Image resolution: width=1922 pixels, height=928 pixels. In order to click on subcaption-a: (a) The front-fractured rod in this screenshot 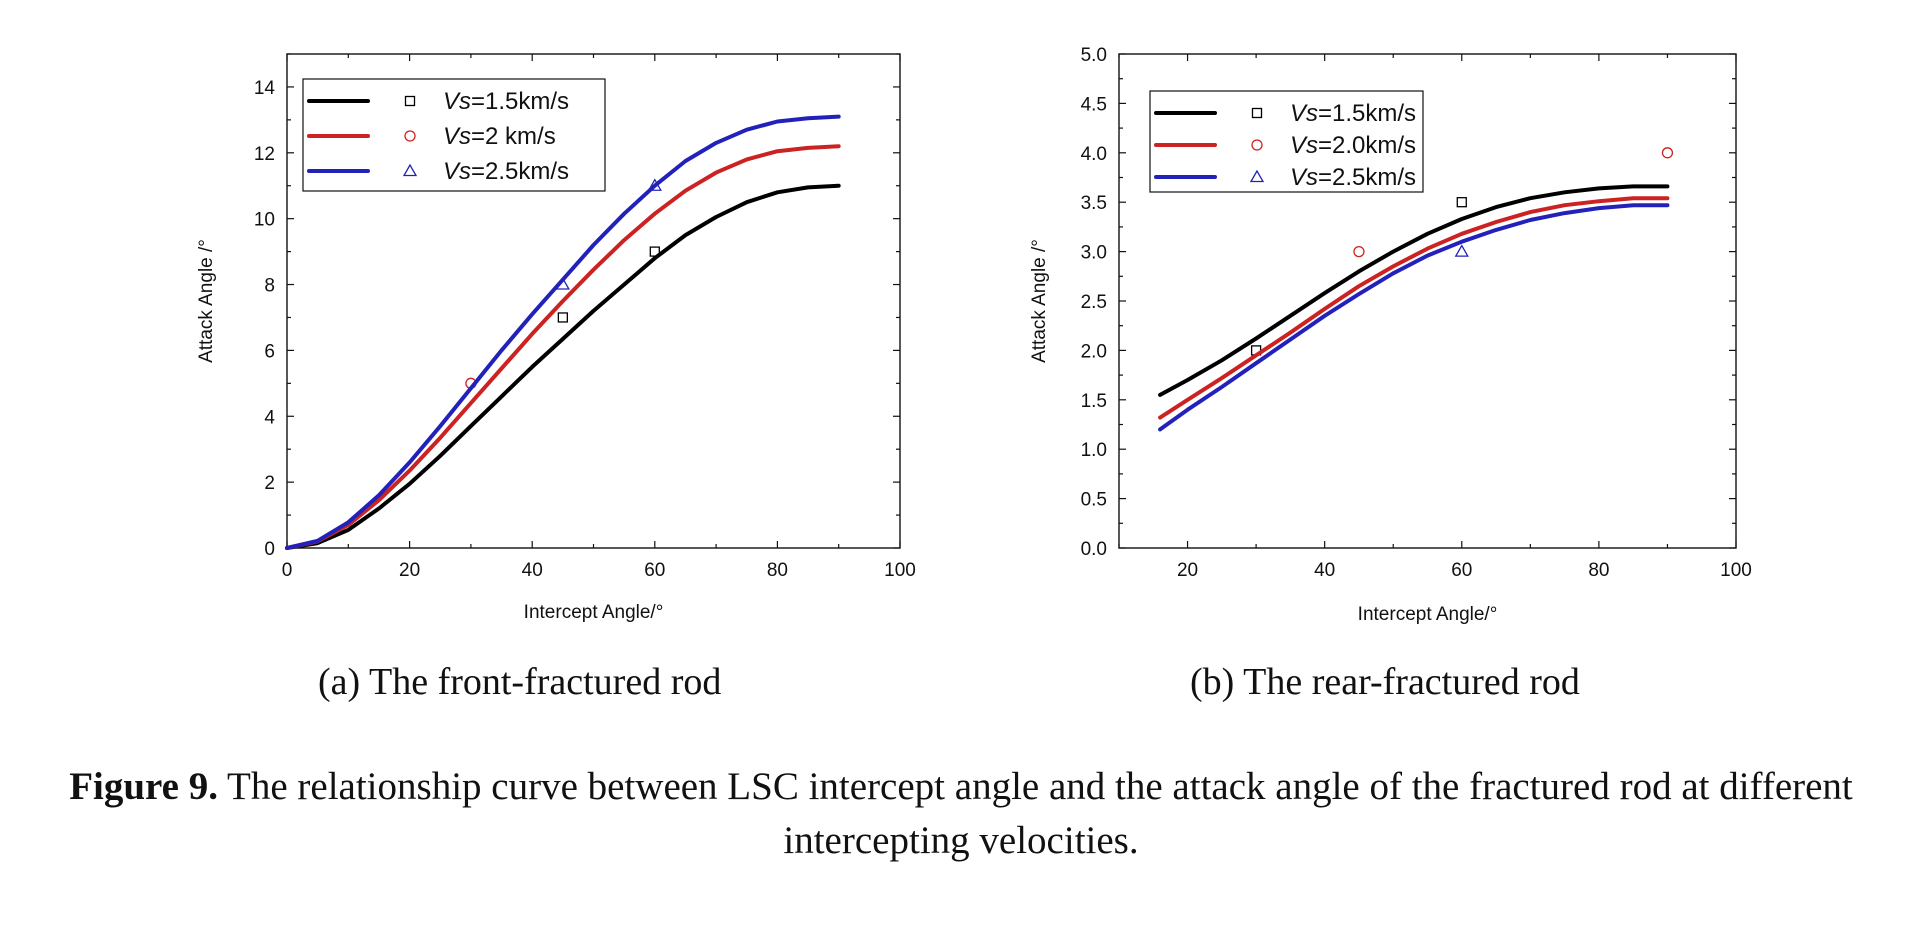, I will do `click(520, 682)`.